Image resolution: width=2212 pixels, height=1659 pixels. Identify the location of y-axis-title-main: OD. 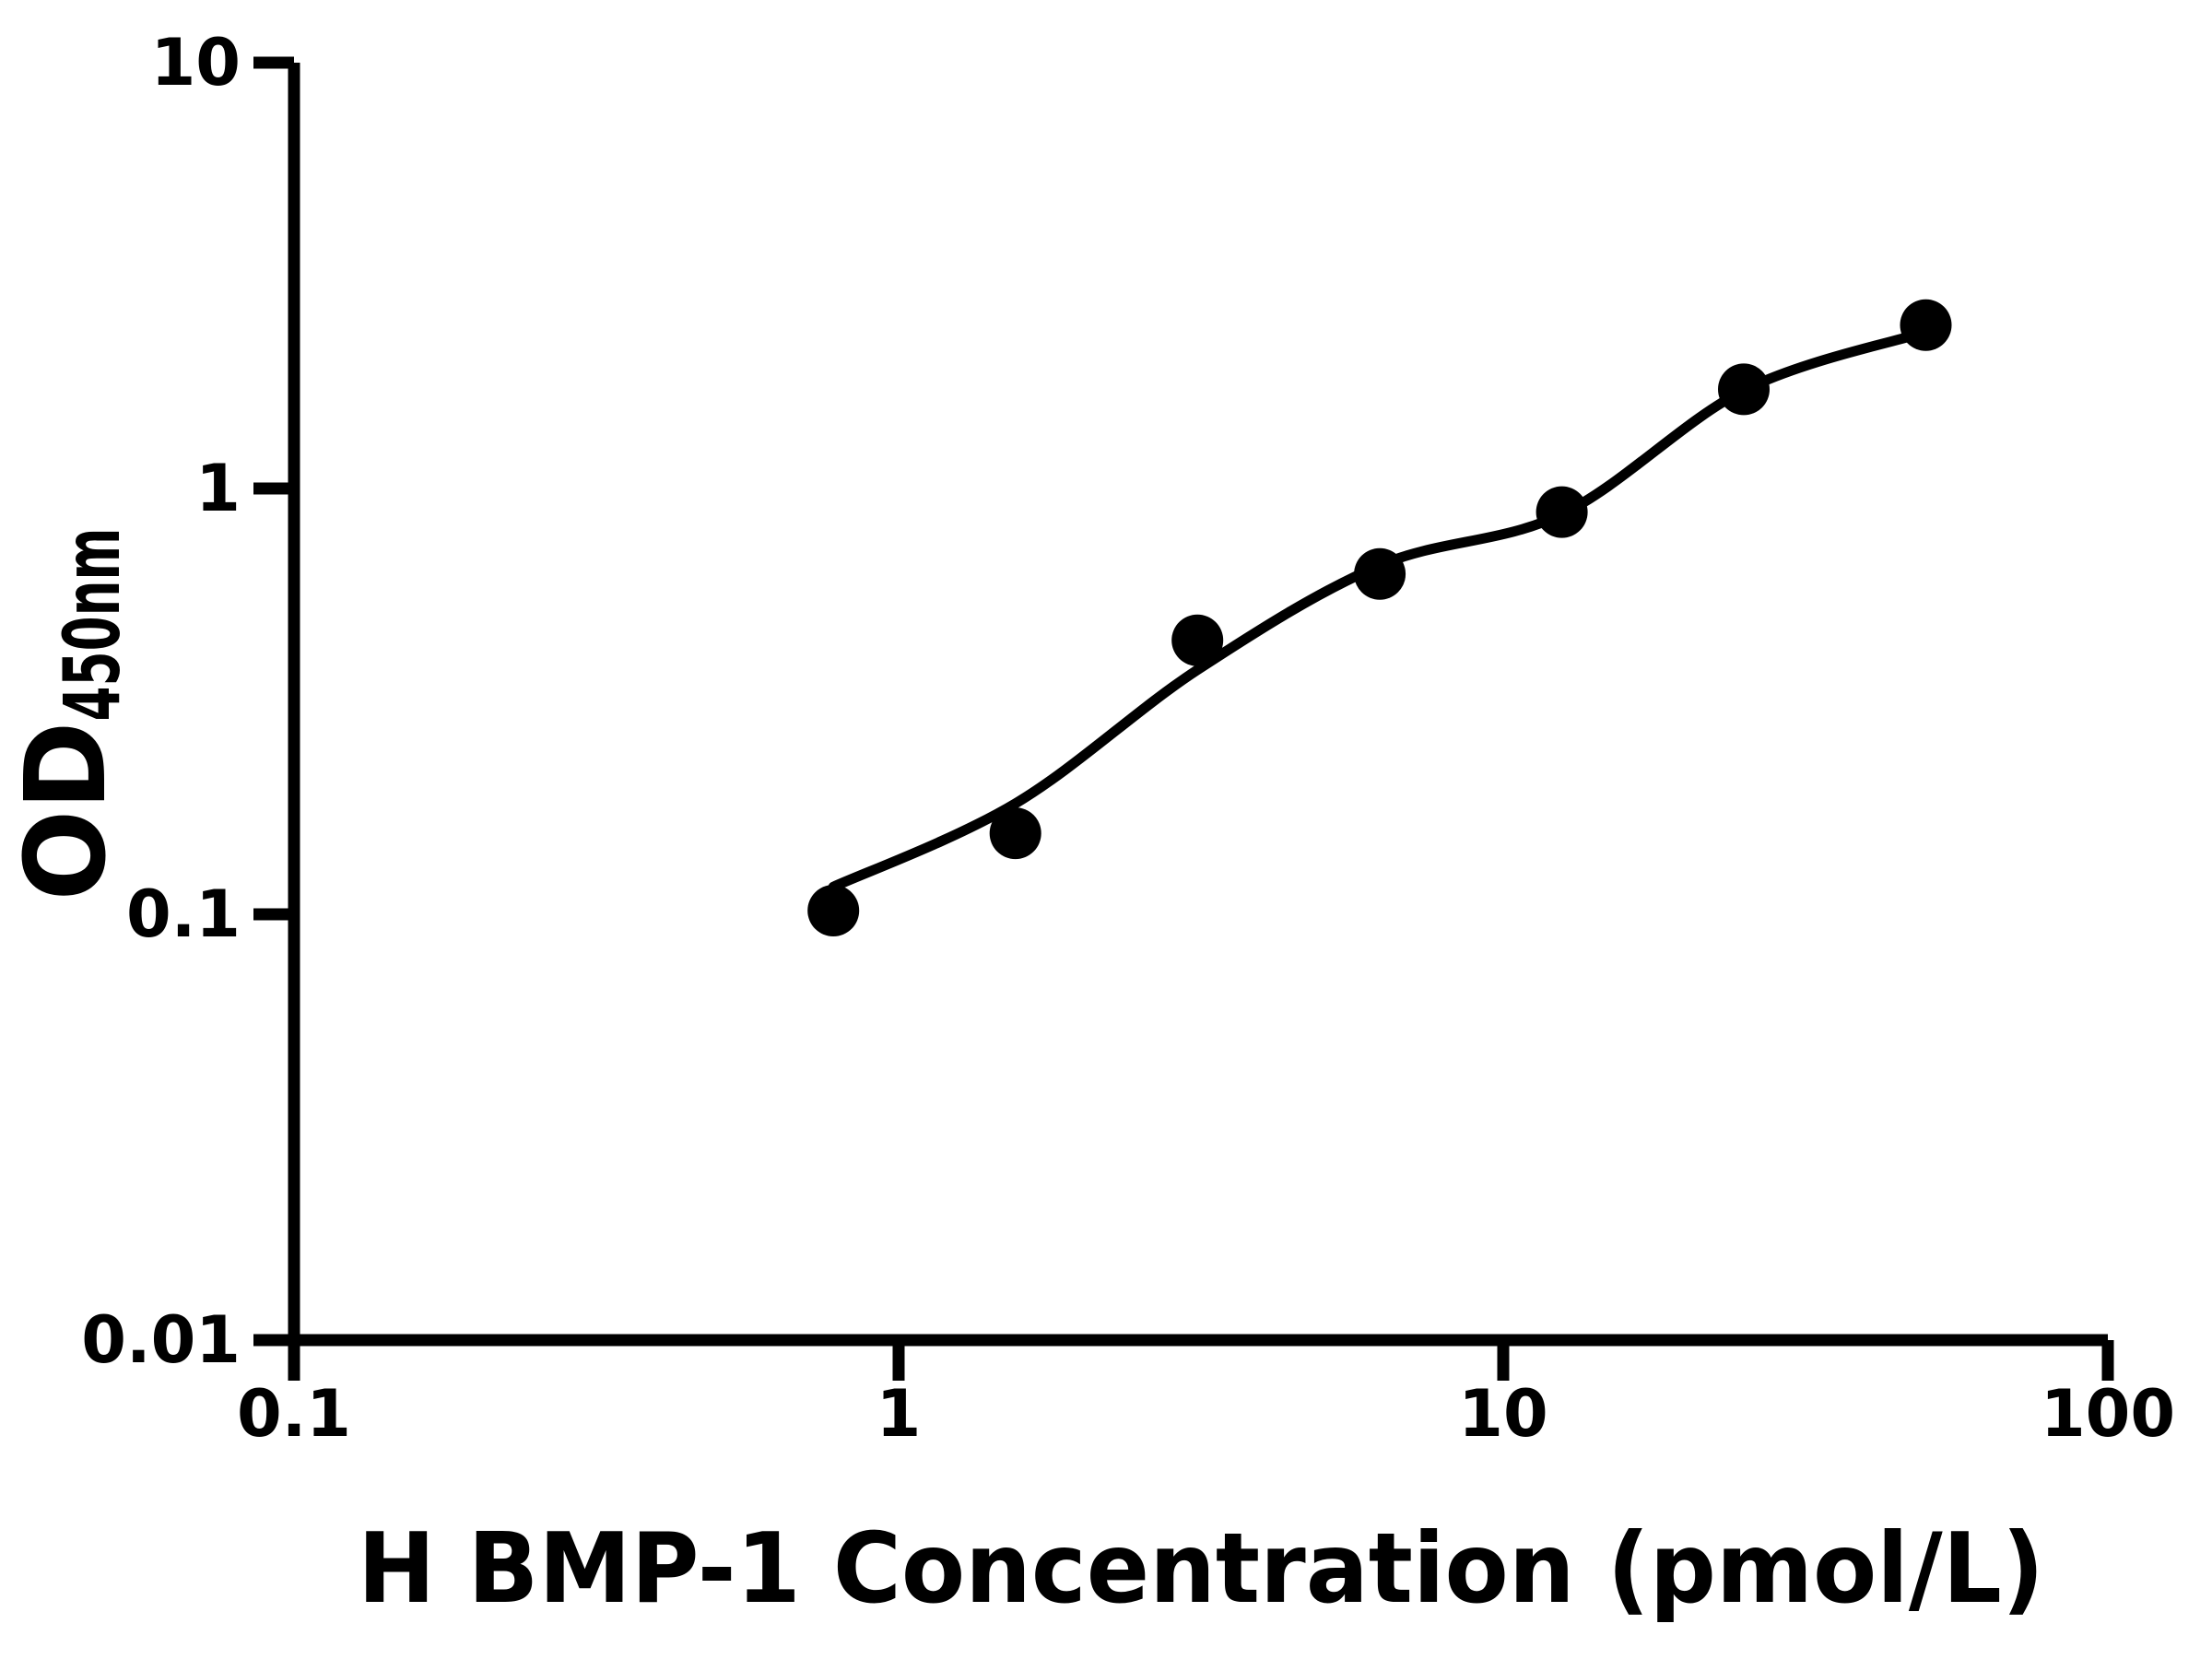
(67, 811).